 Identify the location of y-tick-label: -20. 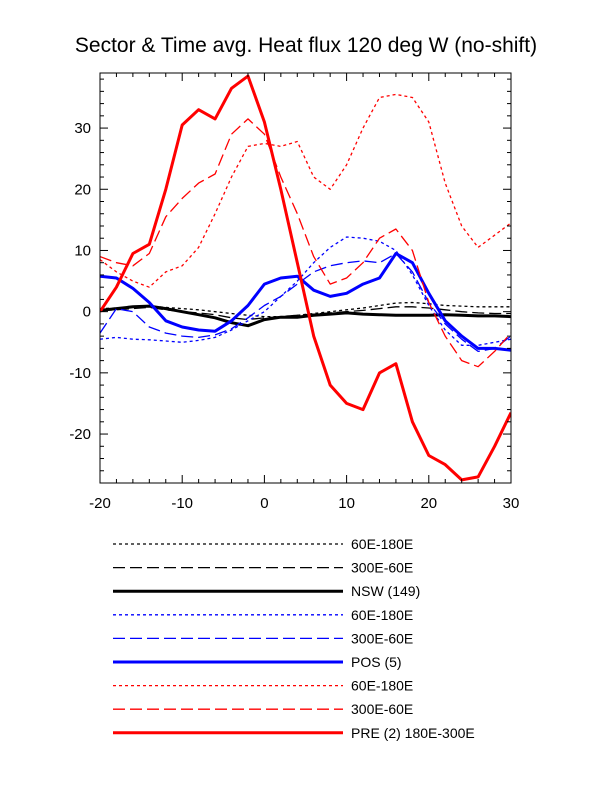
(80, 434).